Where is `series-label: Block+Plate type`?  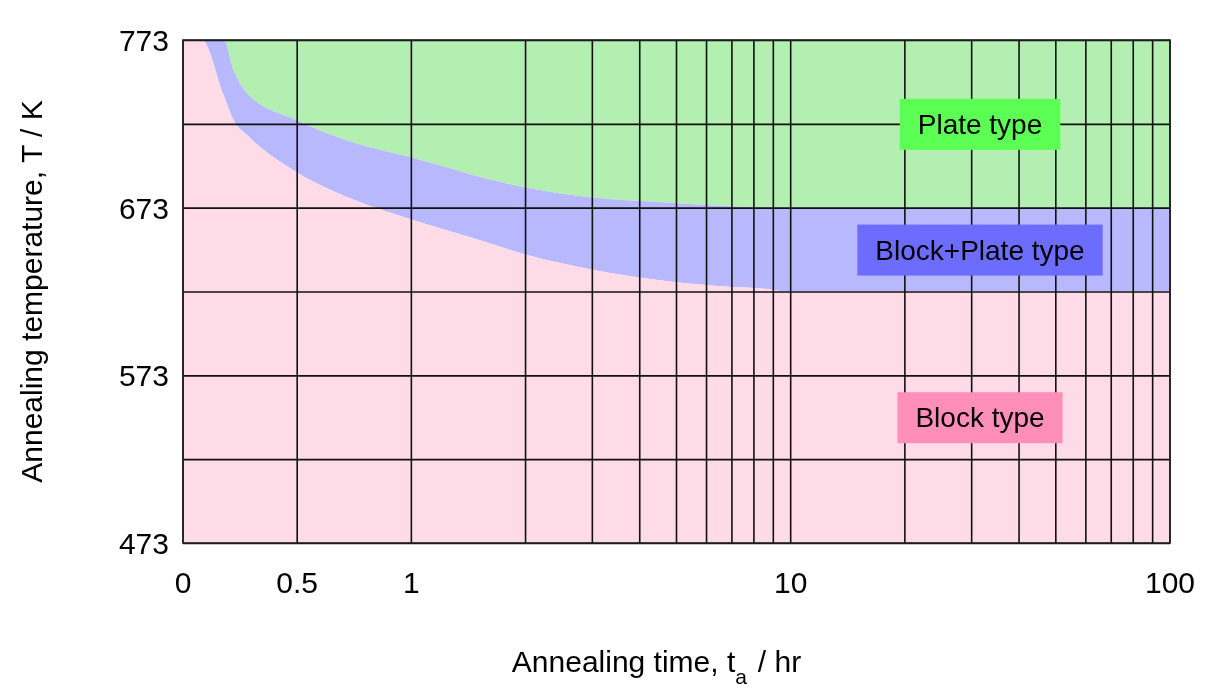 series-label: Block+Plate type is located at coordinates (980, 250).